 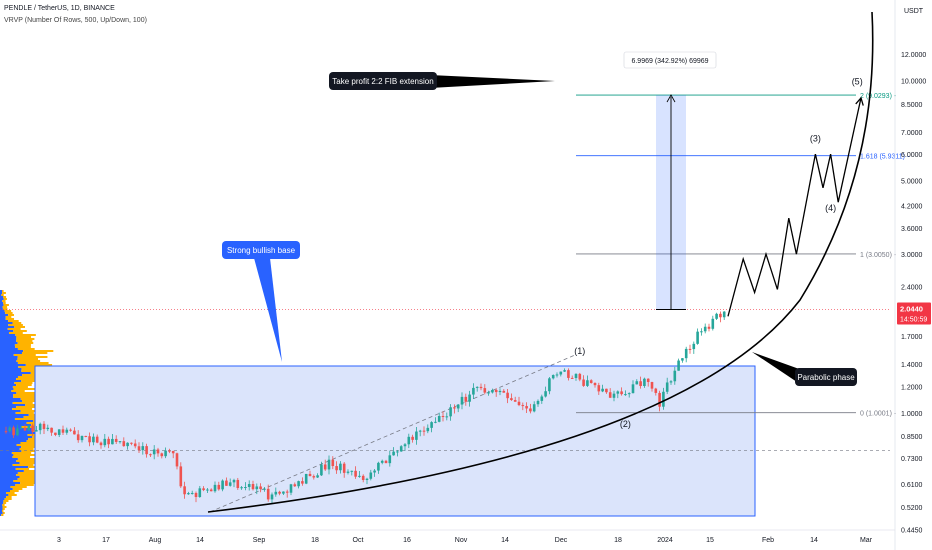 I want to click on y-tick-label: 0.4450, so click(x=912, y=531).